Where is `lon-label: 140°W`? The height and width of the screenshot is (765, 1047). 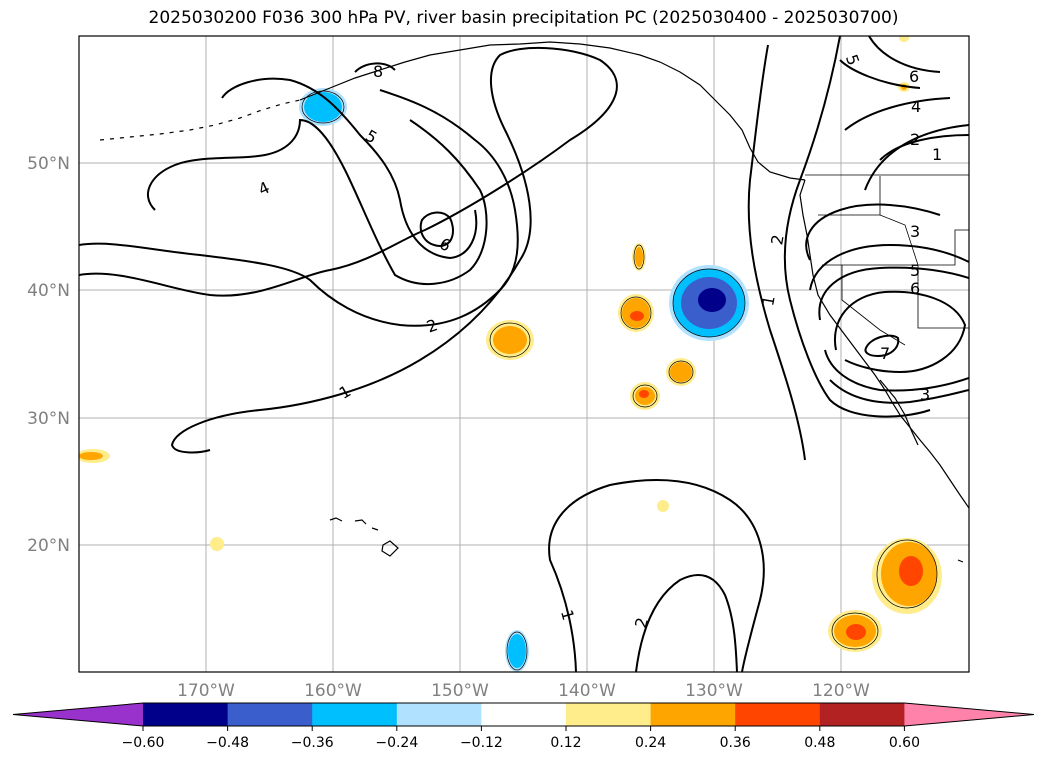
lon-label: 140°W is located at coordinates (587, 691).